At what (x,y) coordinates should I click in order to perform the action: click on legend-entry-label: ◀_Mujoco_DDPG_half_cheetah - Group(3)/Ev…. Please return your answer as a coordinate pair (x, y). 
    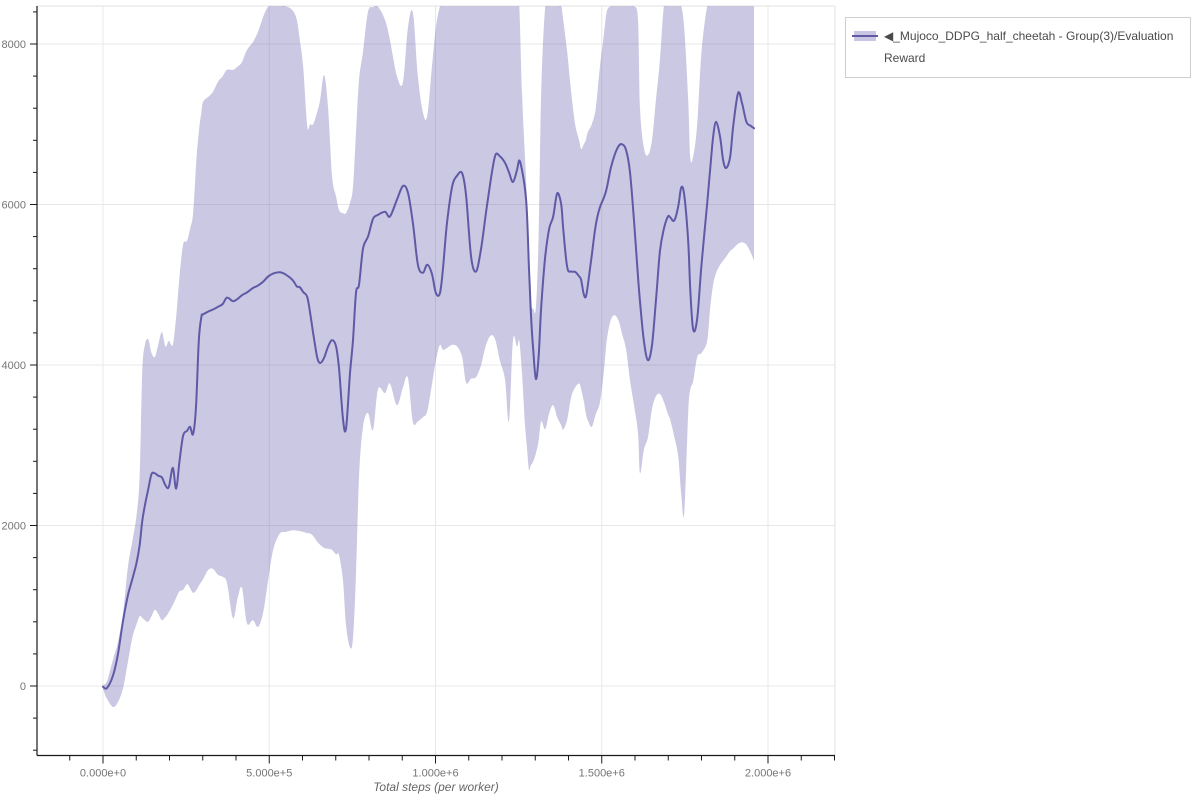
    Looking at the image, I should click on (1029, 47).